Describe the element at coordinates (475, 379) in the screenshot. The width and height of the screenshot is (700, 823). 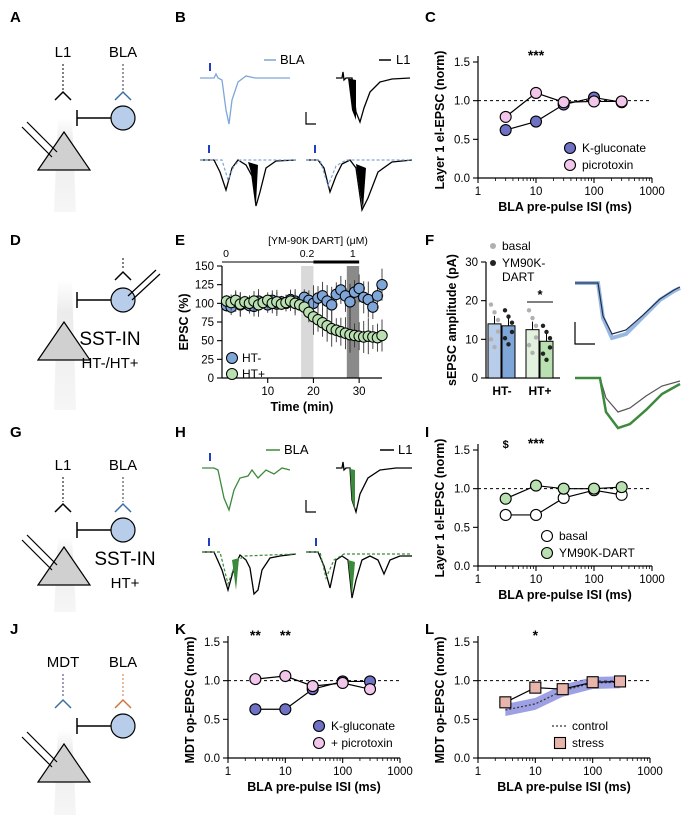
I see `y-tick-label: 0` at that location.